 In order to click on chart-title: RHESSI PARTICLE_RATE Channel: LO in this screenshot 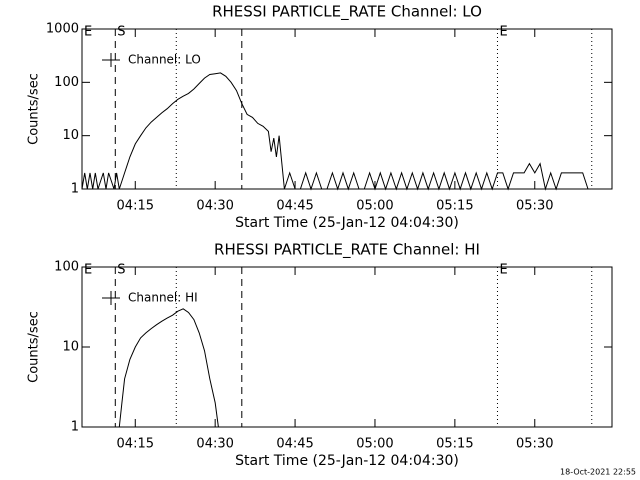, I will do `click(347, 12)`.